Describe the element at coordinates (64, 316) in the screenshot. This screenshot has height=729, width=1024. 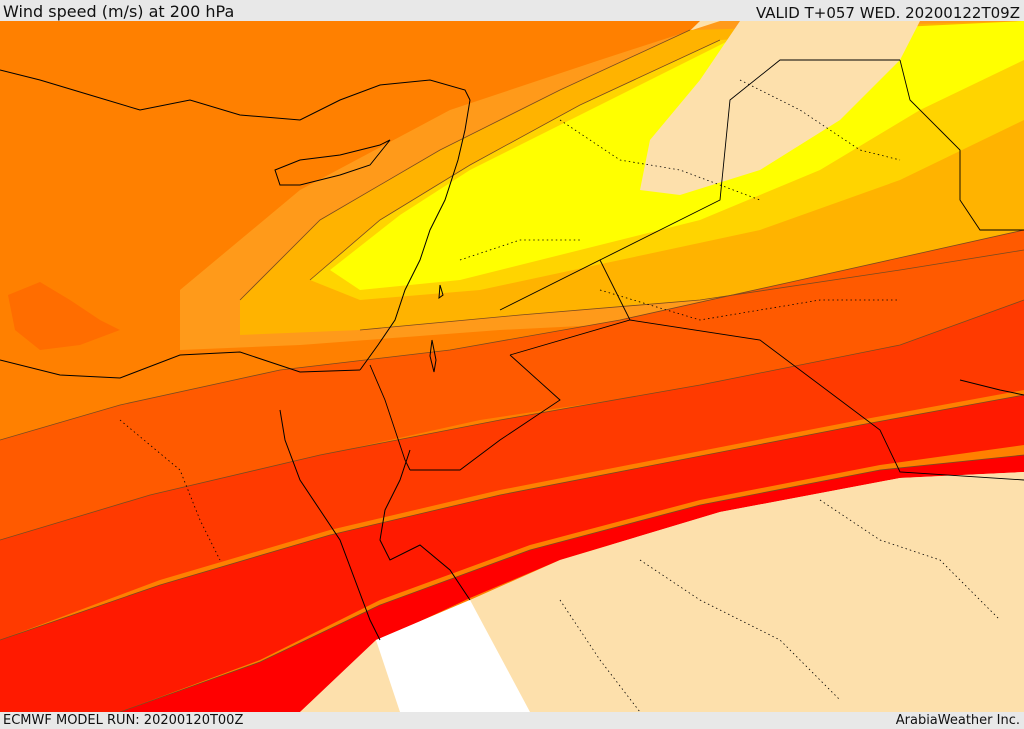
I see `wind-blob-orange` at that location.